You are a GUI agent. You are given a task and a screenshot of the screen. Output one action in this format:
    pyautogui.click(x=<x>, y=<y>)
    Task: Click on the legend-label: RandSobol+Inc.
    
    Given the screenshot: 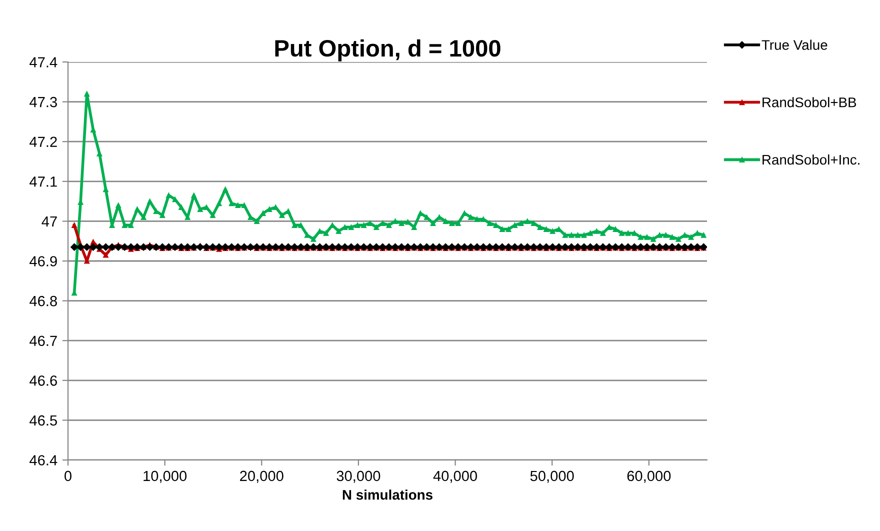 What is the action you would take?
    pyautogui.click(x=811, y=159)
    